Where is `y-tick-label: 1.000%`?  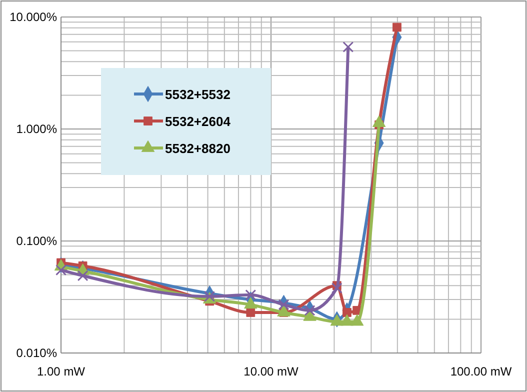
y-tick-label: 1.000% is located at coordinates (37, 129).